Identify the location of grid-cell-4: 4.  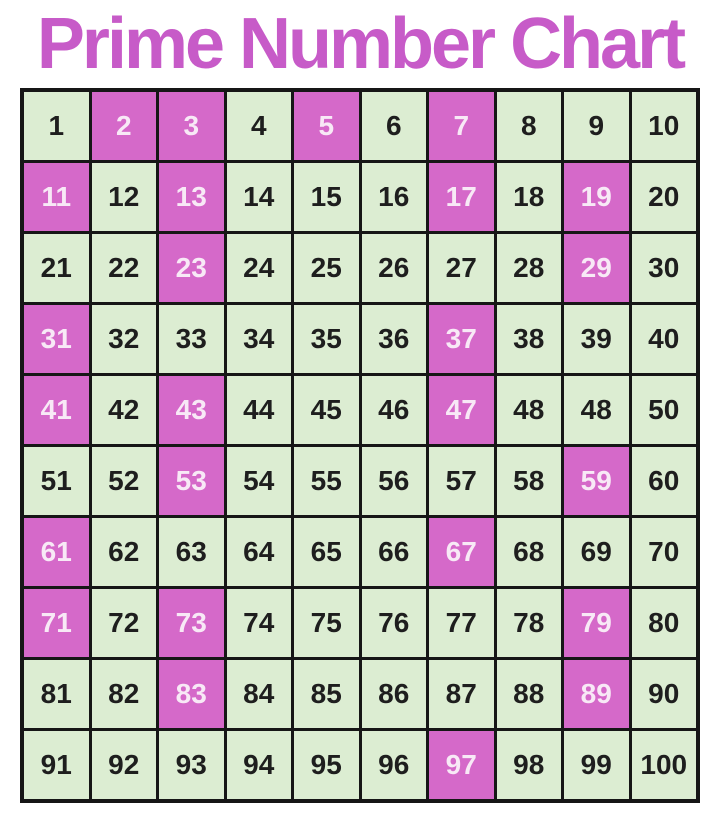
(258, 126).